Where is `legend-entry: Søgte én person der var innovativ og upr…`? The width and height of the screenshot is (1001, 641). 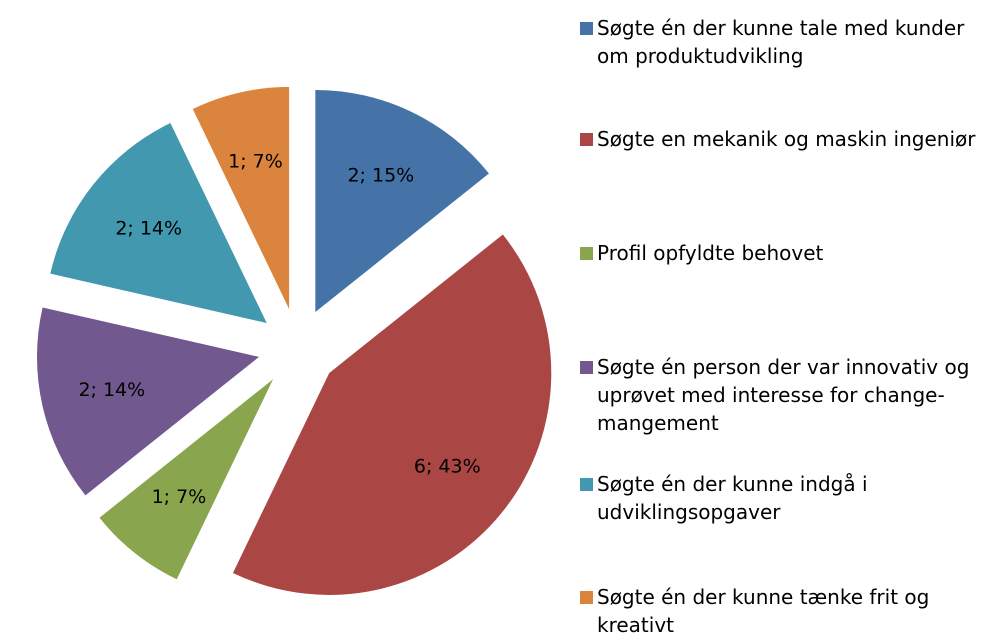
legend-entry: Søgte én person der var innovativ og upr… is located at coordinates (787, 395).